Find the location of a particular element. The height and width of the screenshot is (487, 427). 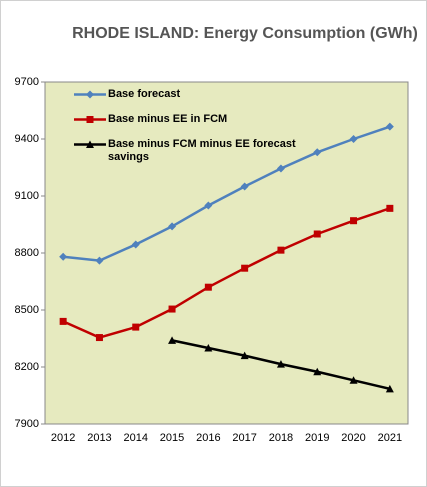

x-tick-label: 2013 is located at coordinates (99, 438).